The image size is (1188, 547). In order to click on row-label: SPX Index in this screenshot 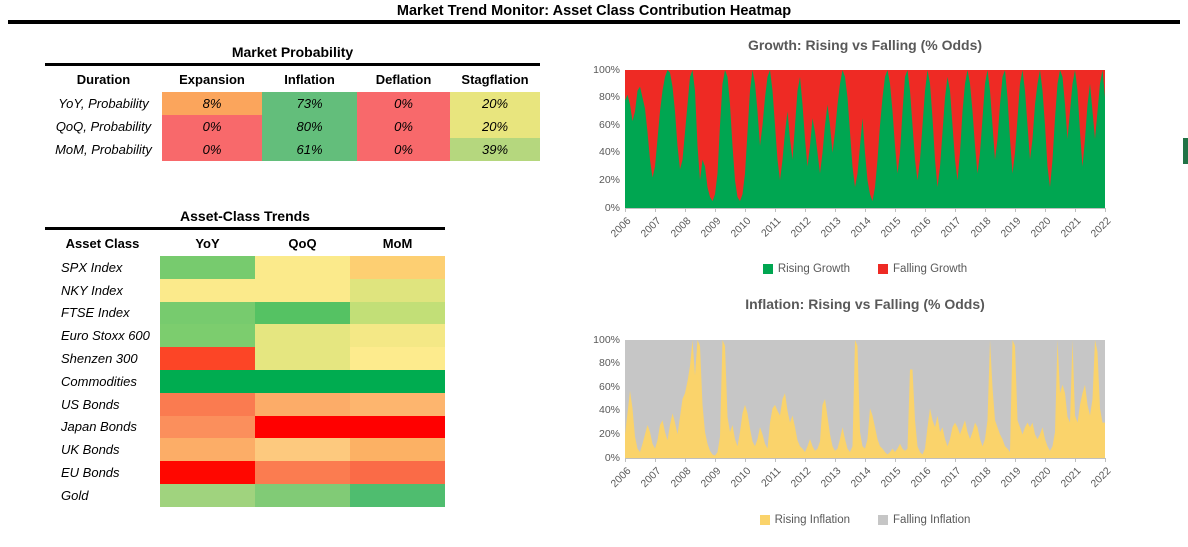, I will do `click(92, 267)`.